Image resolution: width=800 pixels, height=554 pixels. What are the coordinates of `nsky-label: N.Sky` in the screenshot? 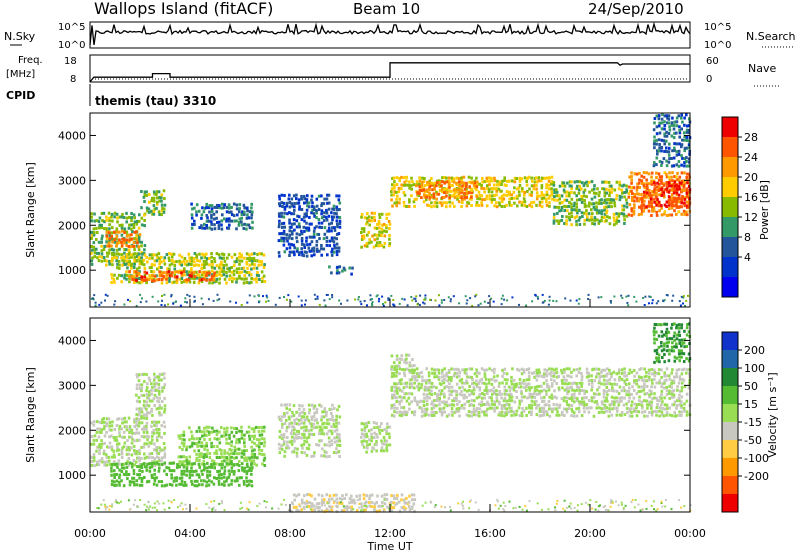 It's located at (20, 36).